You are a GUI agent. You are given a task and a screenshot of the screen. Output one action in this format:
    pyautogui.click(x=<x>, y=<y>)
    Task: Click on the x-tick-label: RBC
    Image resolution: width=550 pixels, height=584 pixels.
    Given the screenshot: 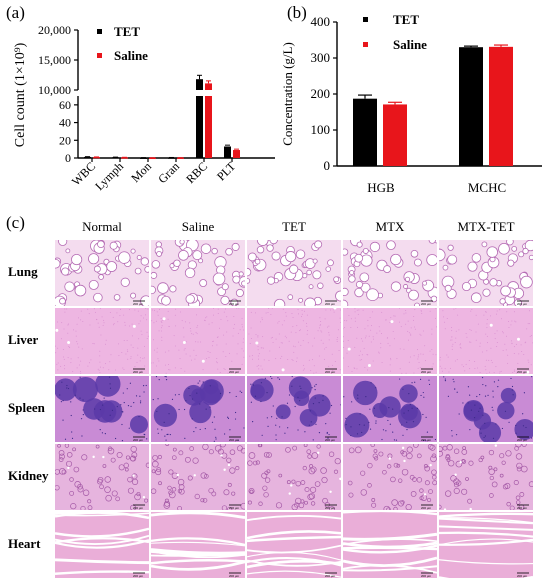 What is the action you would take?
    pyautogui.click(x=196, y=172)
    